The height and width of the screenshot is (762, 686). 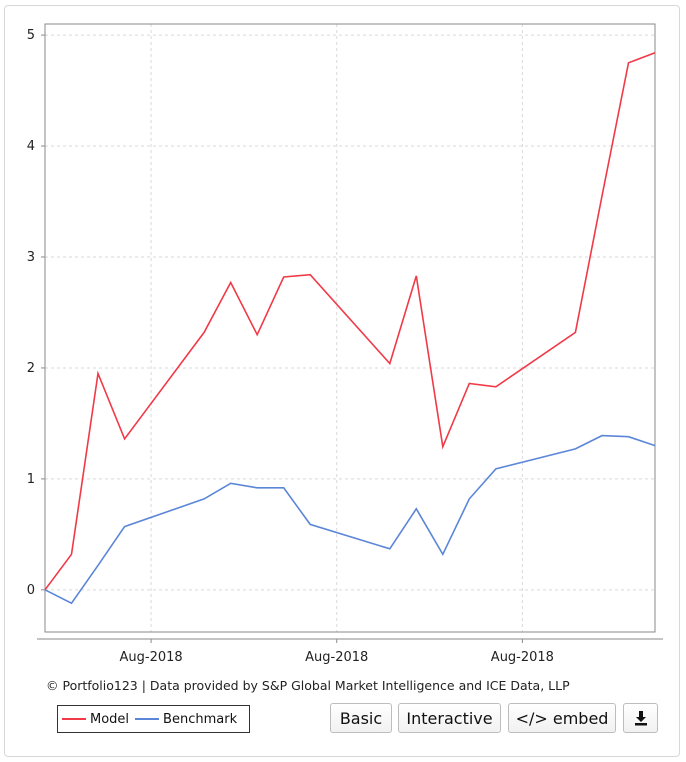 I want to click on download-button, so click(x=640, y=718).